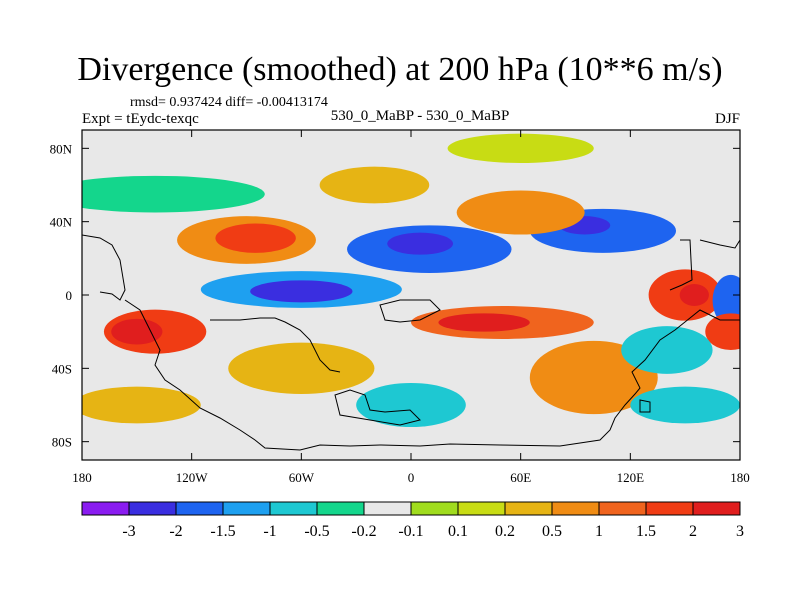 The height and width of the screenshot is (600, 800). I want to click on x-tick-label: 120W, so click(192, 477).